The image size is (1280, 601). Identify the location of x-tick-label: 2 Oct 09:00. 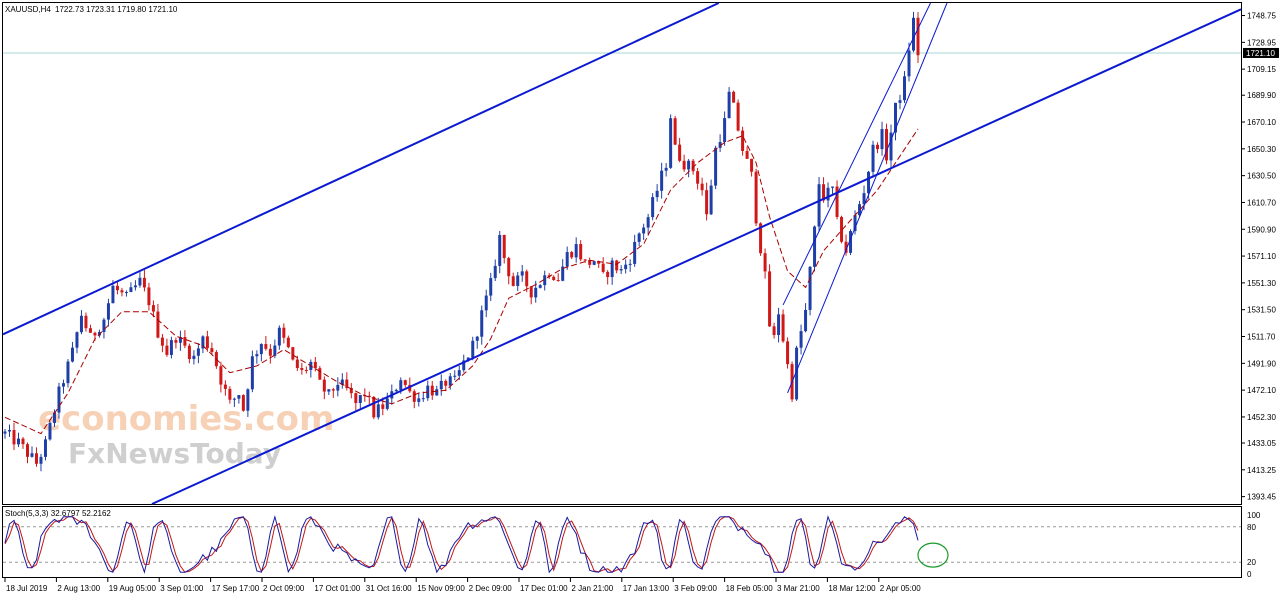
(284, 588).